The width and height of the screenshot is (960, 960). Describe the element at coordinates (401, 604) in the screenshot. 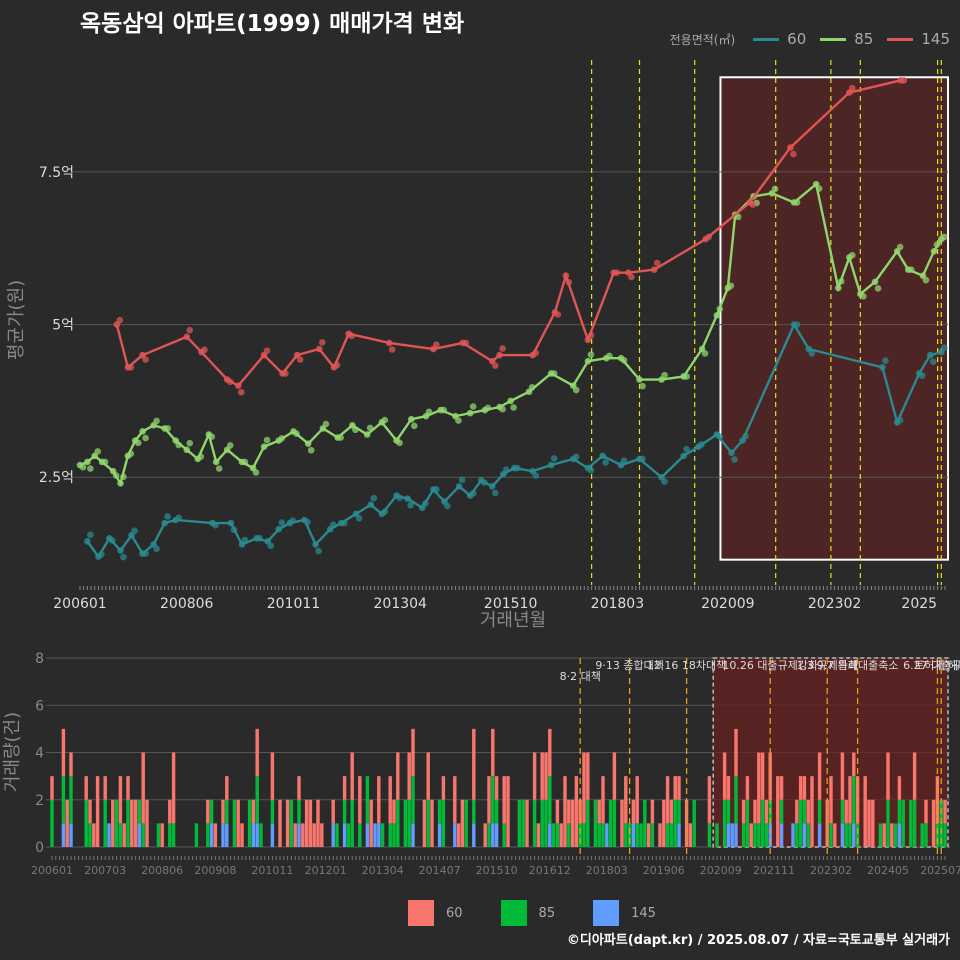

I see `x-tick-label: 201304` at that location.